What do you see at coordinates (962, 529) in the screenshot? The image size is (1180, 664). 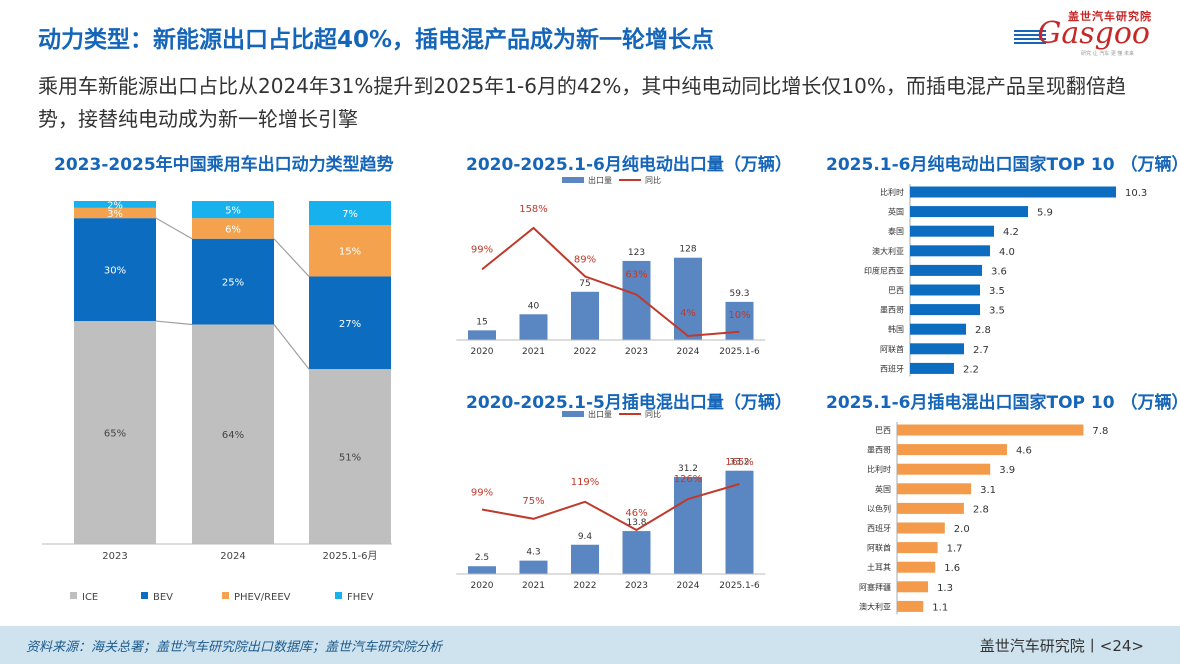 I see `hbar-value-label: 2.0` at bounding box center [962, 529].